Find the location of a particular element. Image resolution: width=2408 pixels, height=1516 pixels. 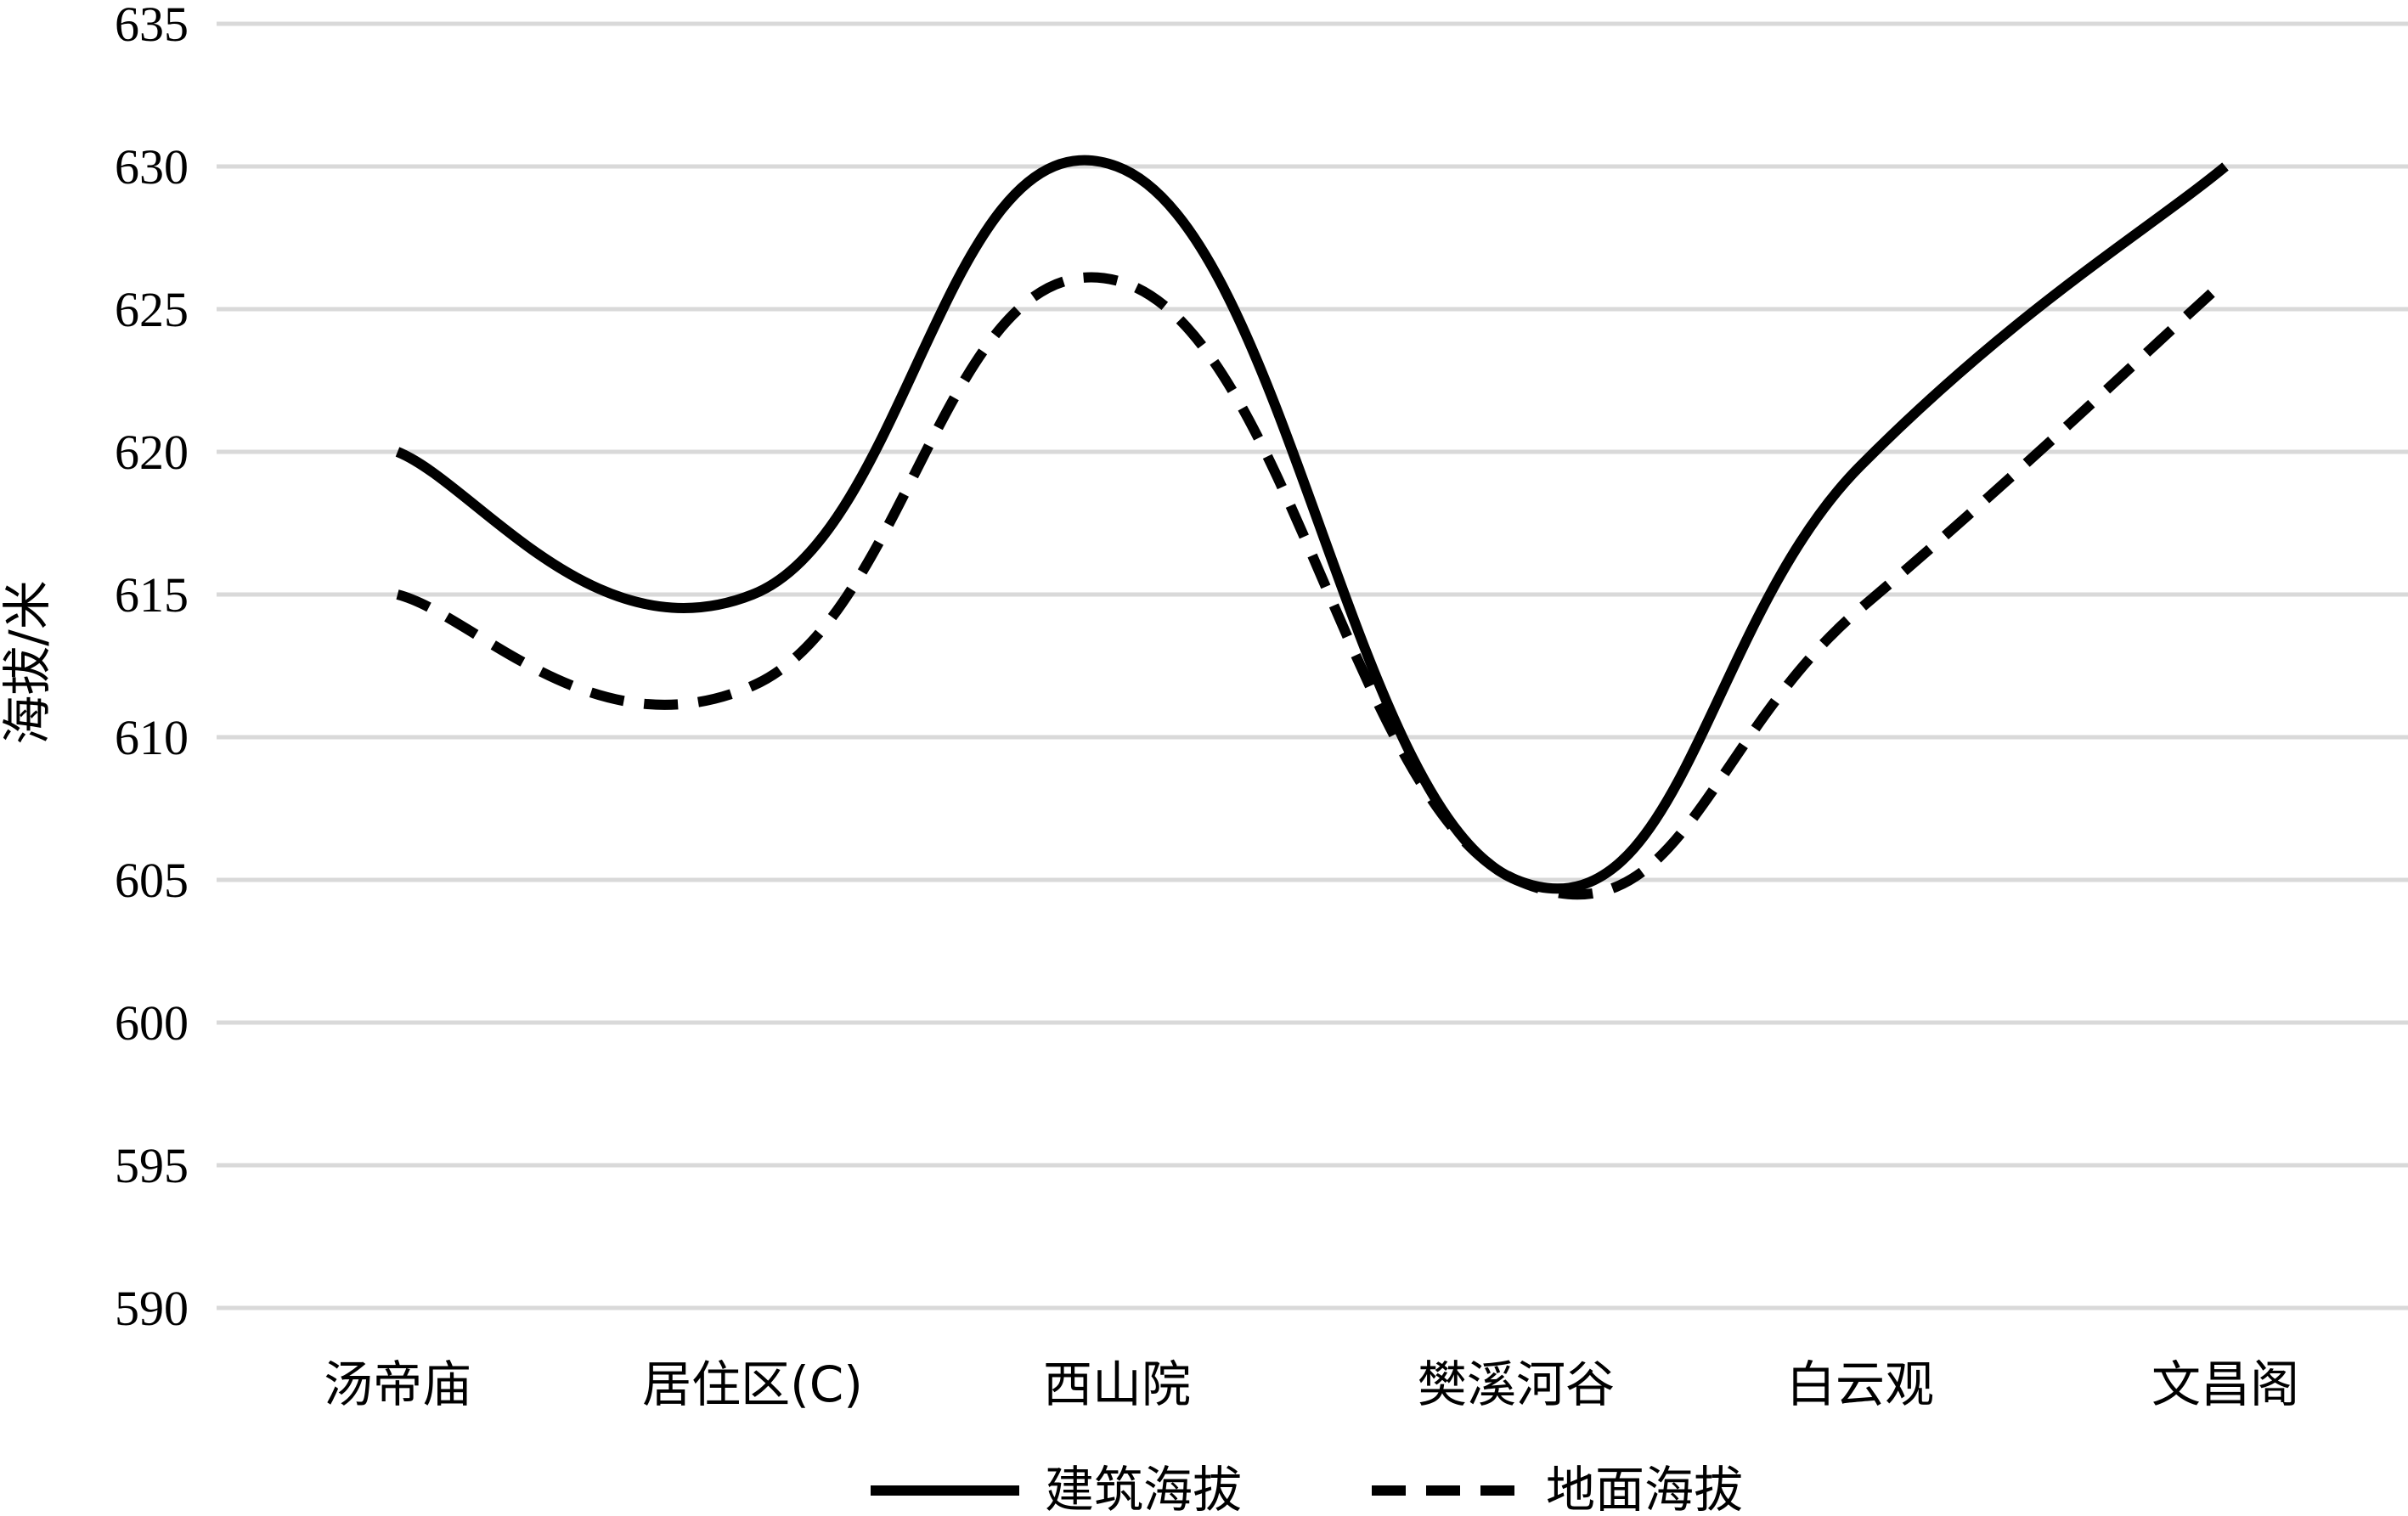

y-tick-label: 630 is located at coordinates (152, 166).